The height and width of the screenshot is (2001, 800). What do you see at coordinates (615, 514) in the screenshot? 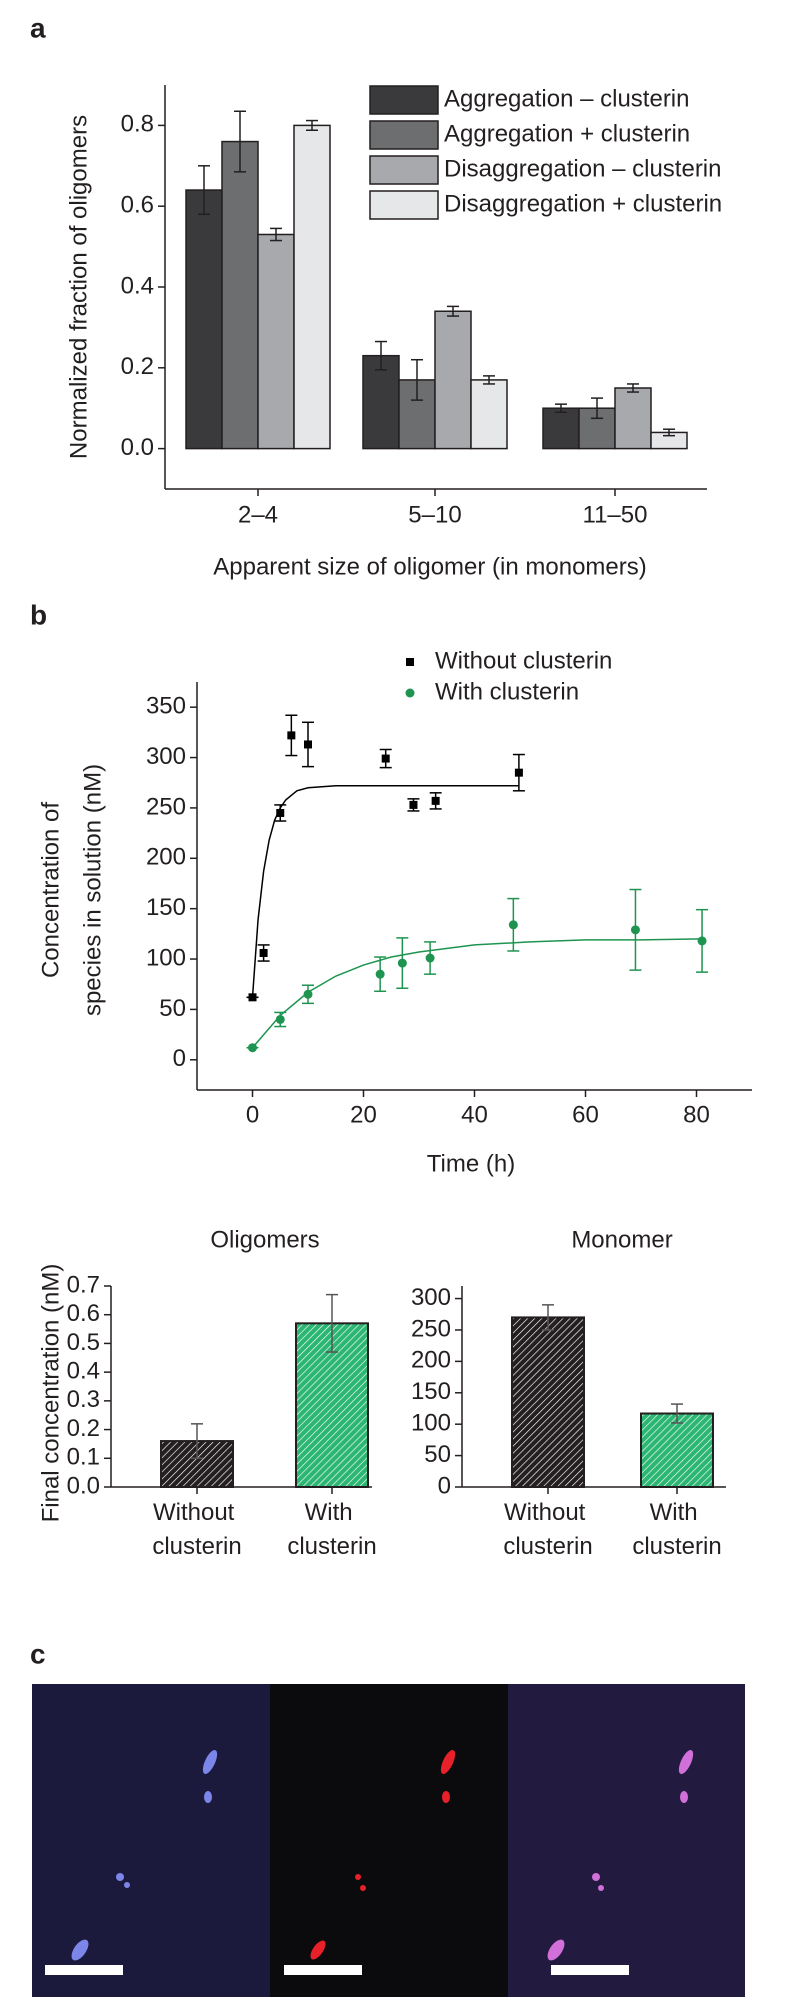
I see `x-tick-label: 11–50` at bounding box center [615, 514].